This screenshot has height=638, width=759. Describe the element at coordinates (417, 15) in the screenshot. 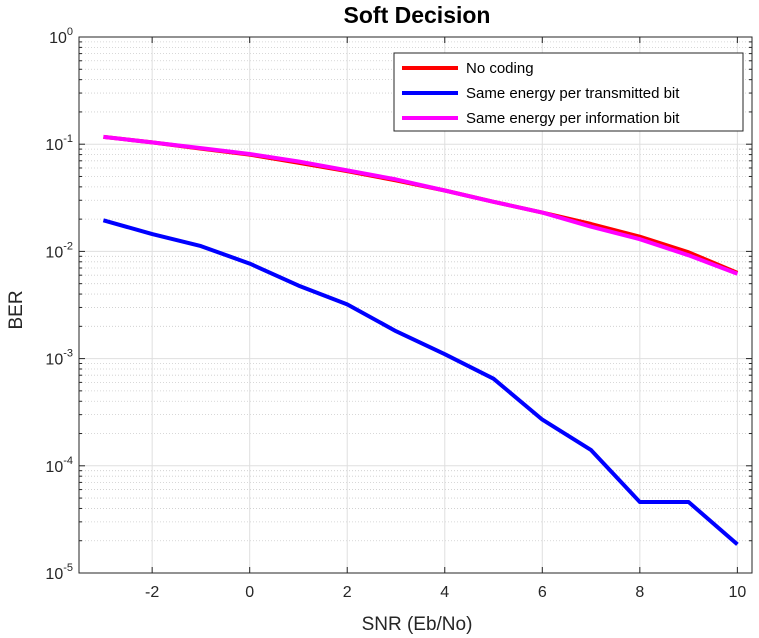

I see `chart-title: Soft Decision` at that location.